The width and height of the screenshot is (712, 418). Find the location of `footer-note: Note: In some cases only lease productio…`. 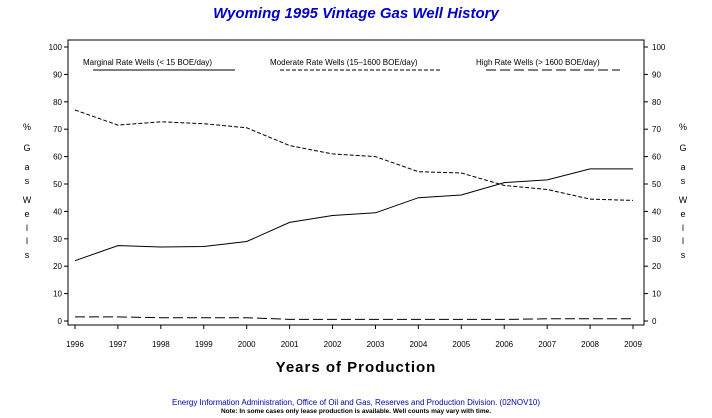

footer-note: Note: In some cases only lease productio… is located at coordinates (356, 411).